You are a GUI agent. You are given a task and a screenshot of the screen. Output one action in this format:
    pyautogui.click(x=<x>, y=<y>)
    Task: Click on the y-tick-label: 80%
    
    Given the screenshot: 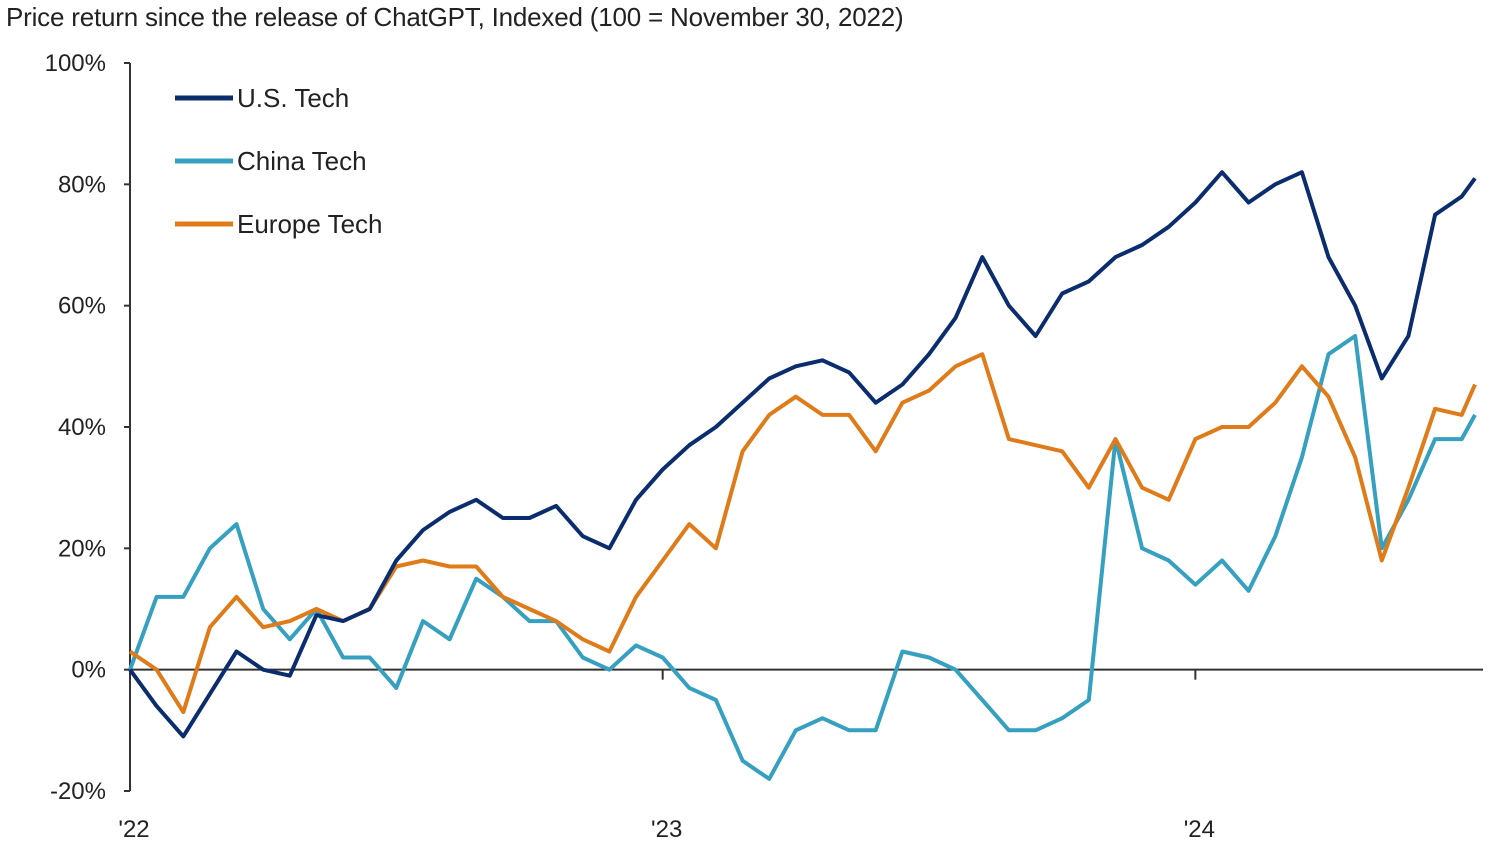 What is the action you would take?
    pyautogui.click(x=82, y=184)
    